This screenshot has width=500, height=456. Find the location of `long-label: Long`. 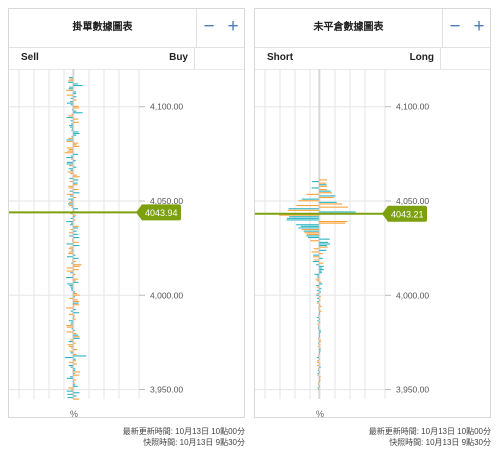

long-label: Long is located at coordinates (421, 57).